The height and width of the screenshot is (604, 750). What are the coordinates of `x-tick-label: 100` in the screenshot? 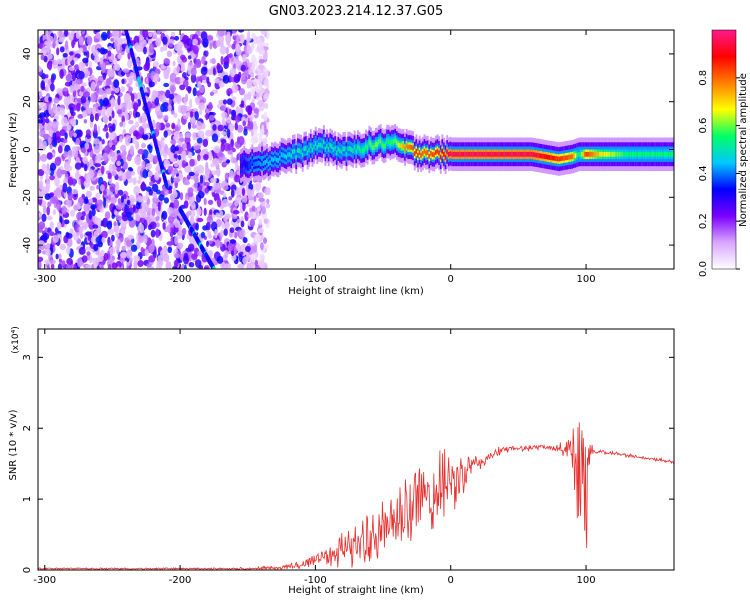 It's located at (585, 279).